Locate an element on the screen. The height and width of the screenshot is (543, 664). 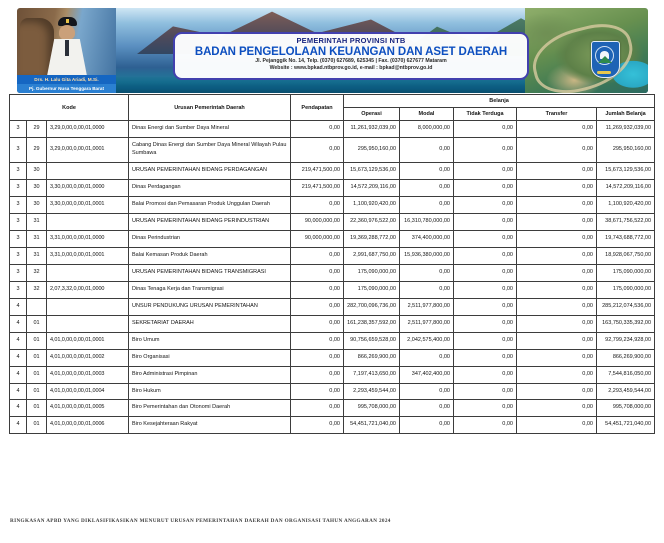
cell-belanja-operasi: 2,293,459,544,00 is located at coordinates (371, 391).